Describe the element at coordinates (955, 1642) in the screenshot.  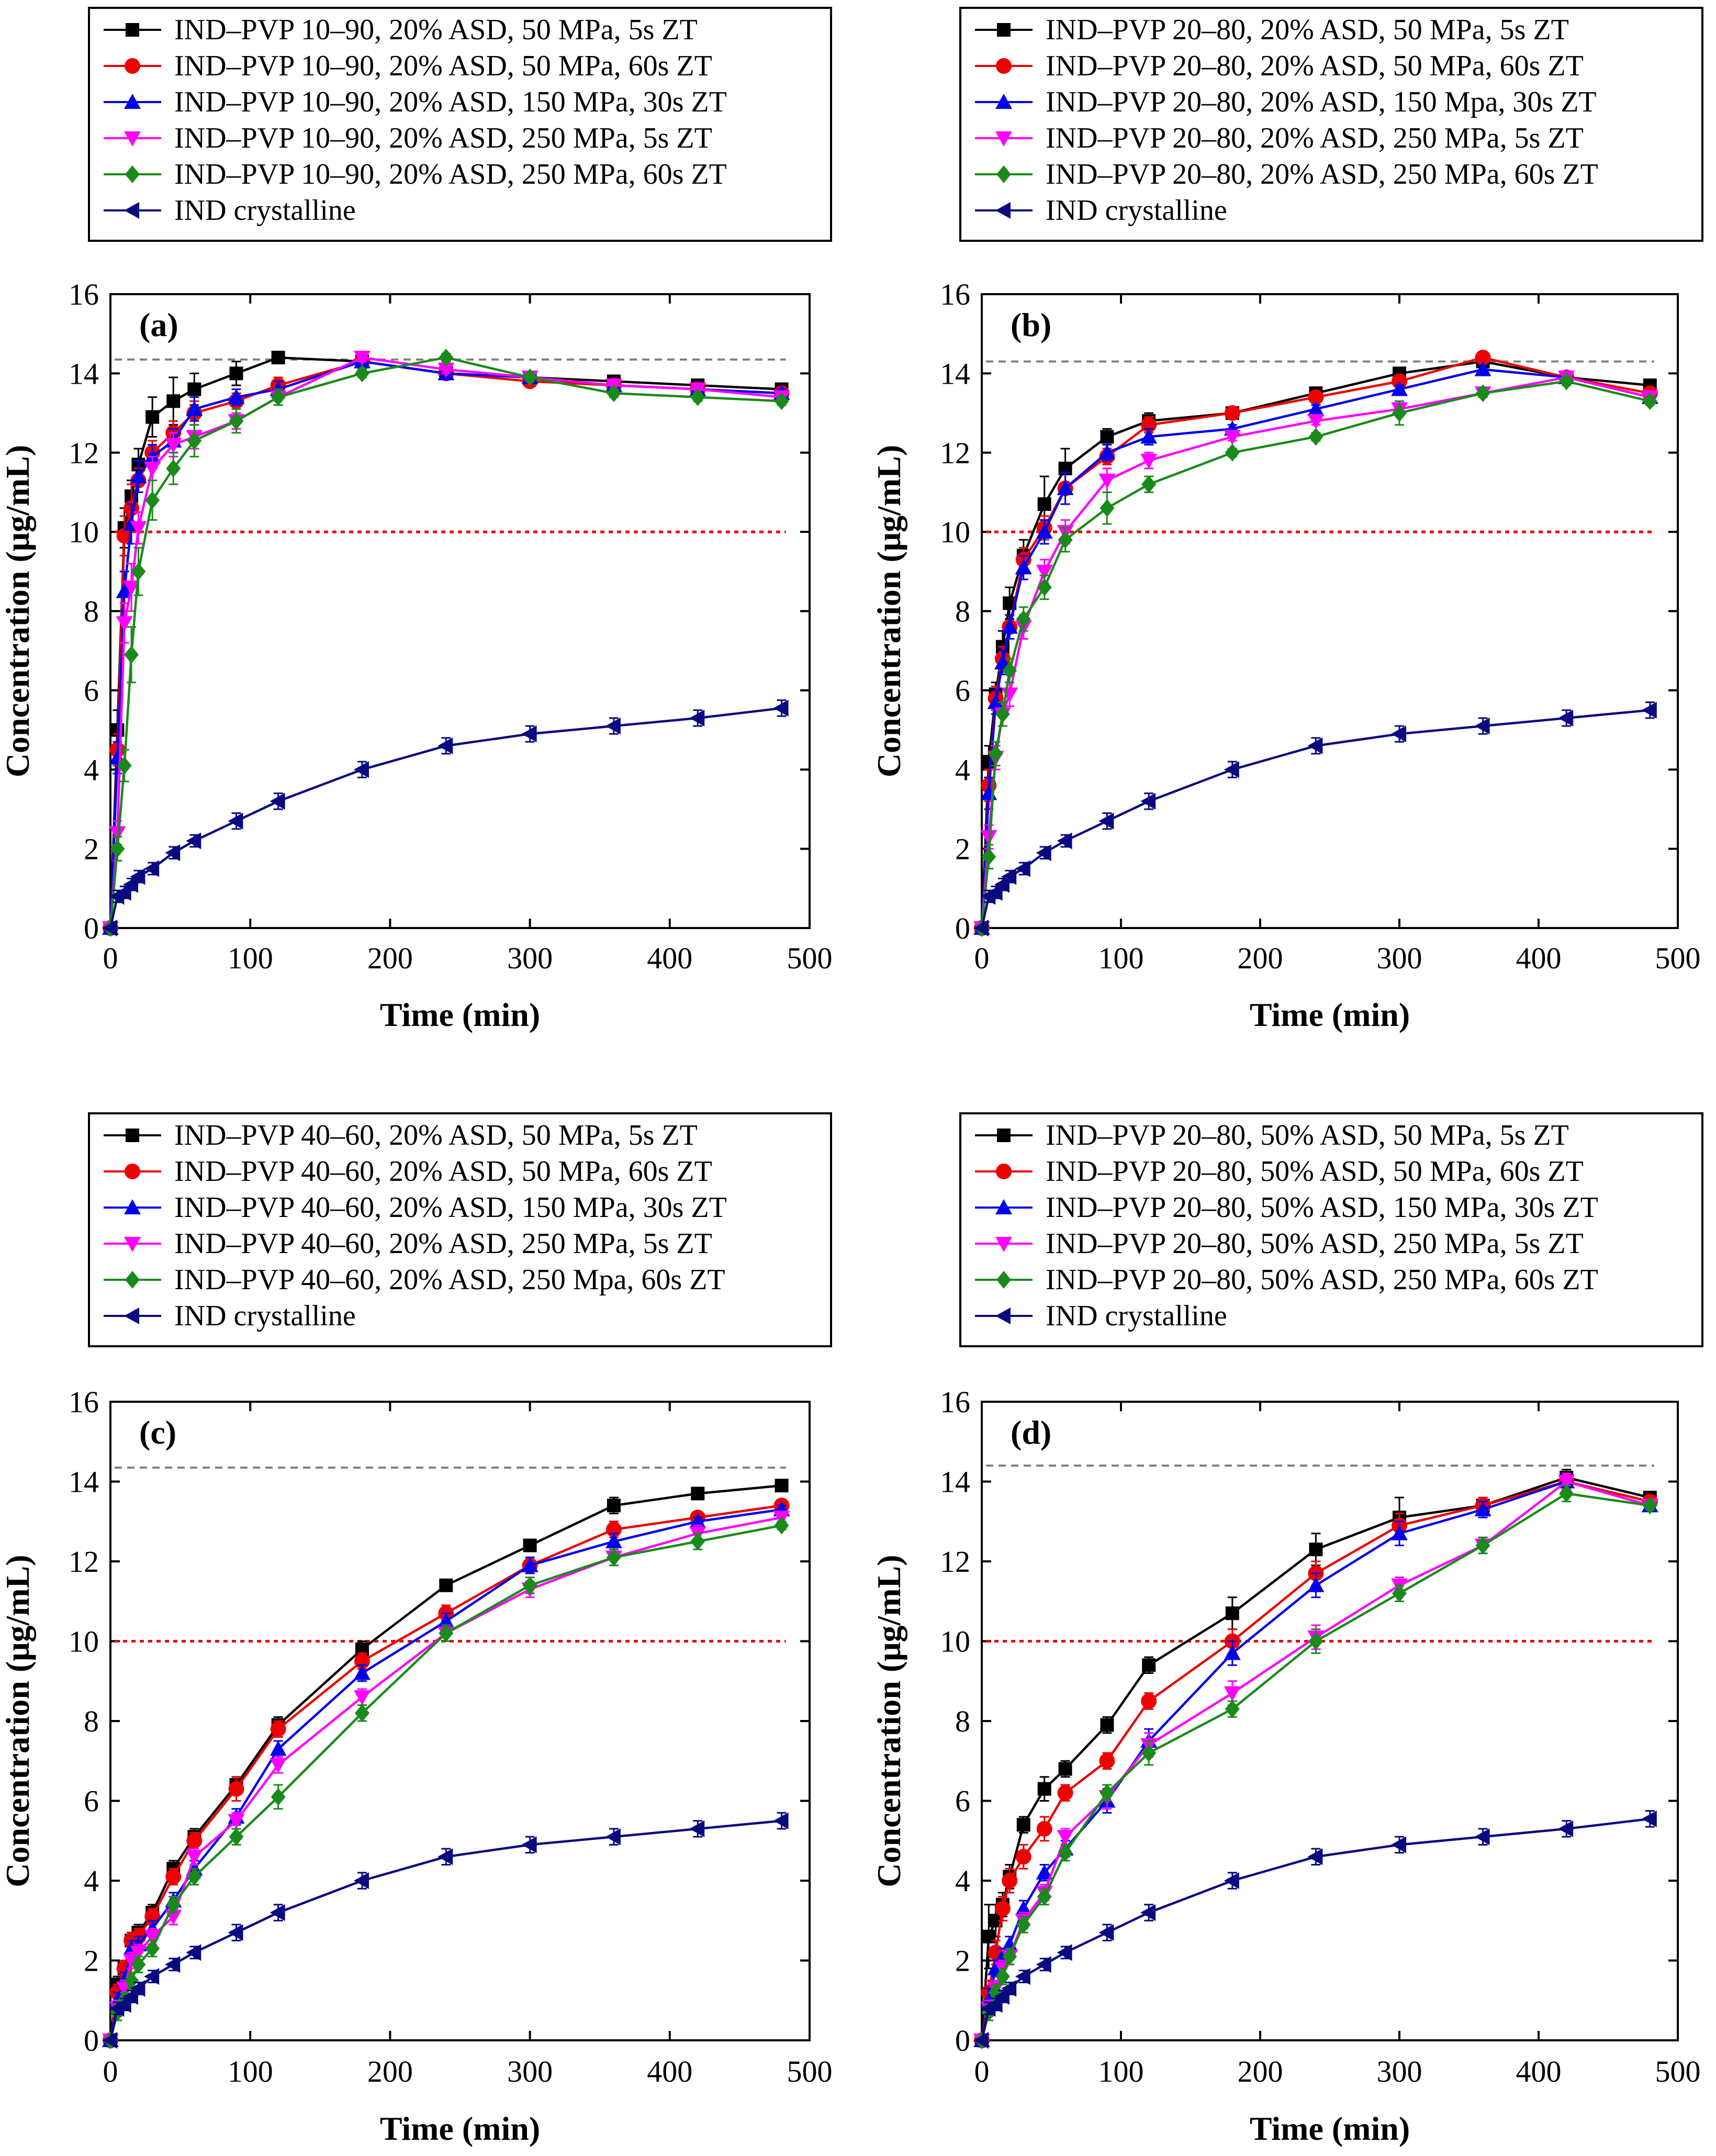
I see `y-tick-label: 10` at that location.